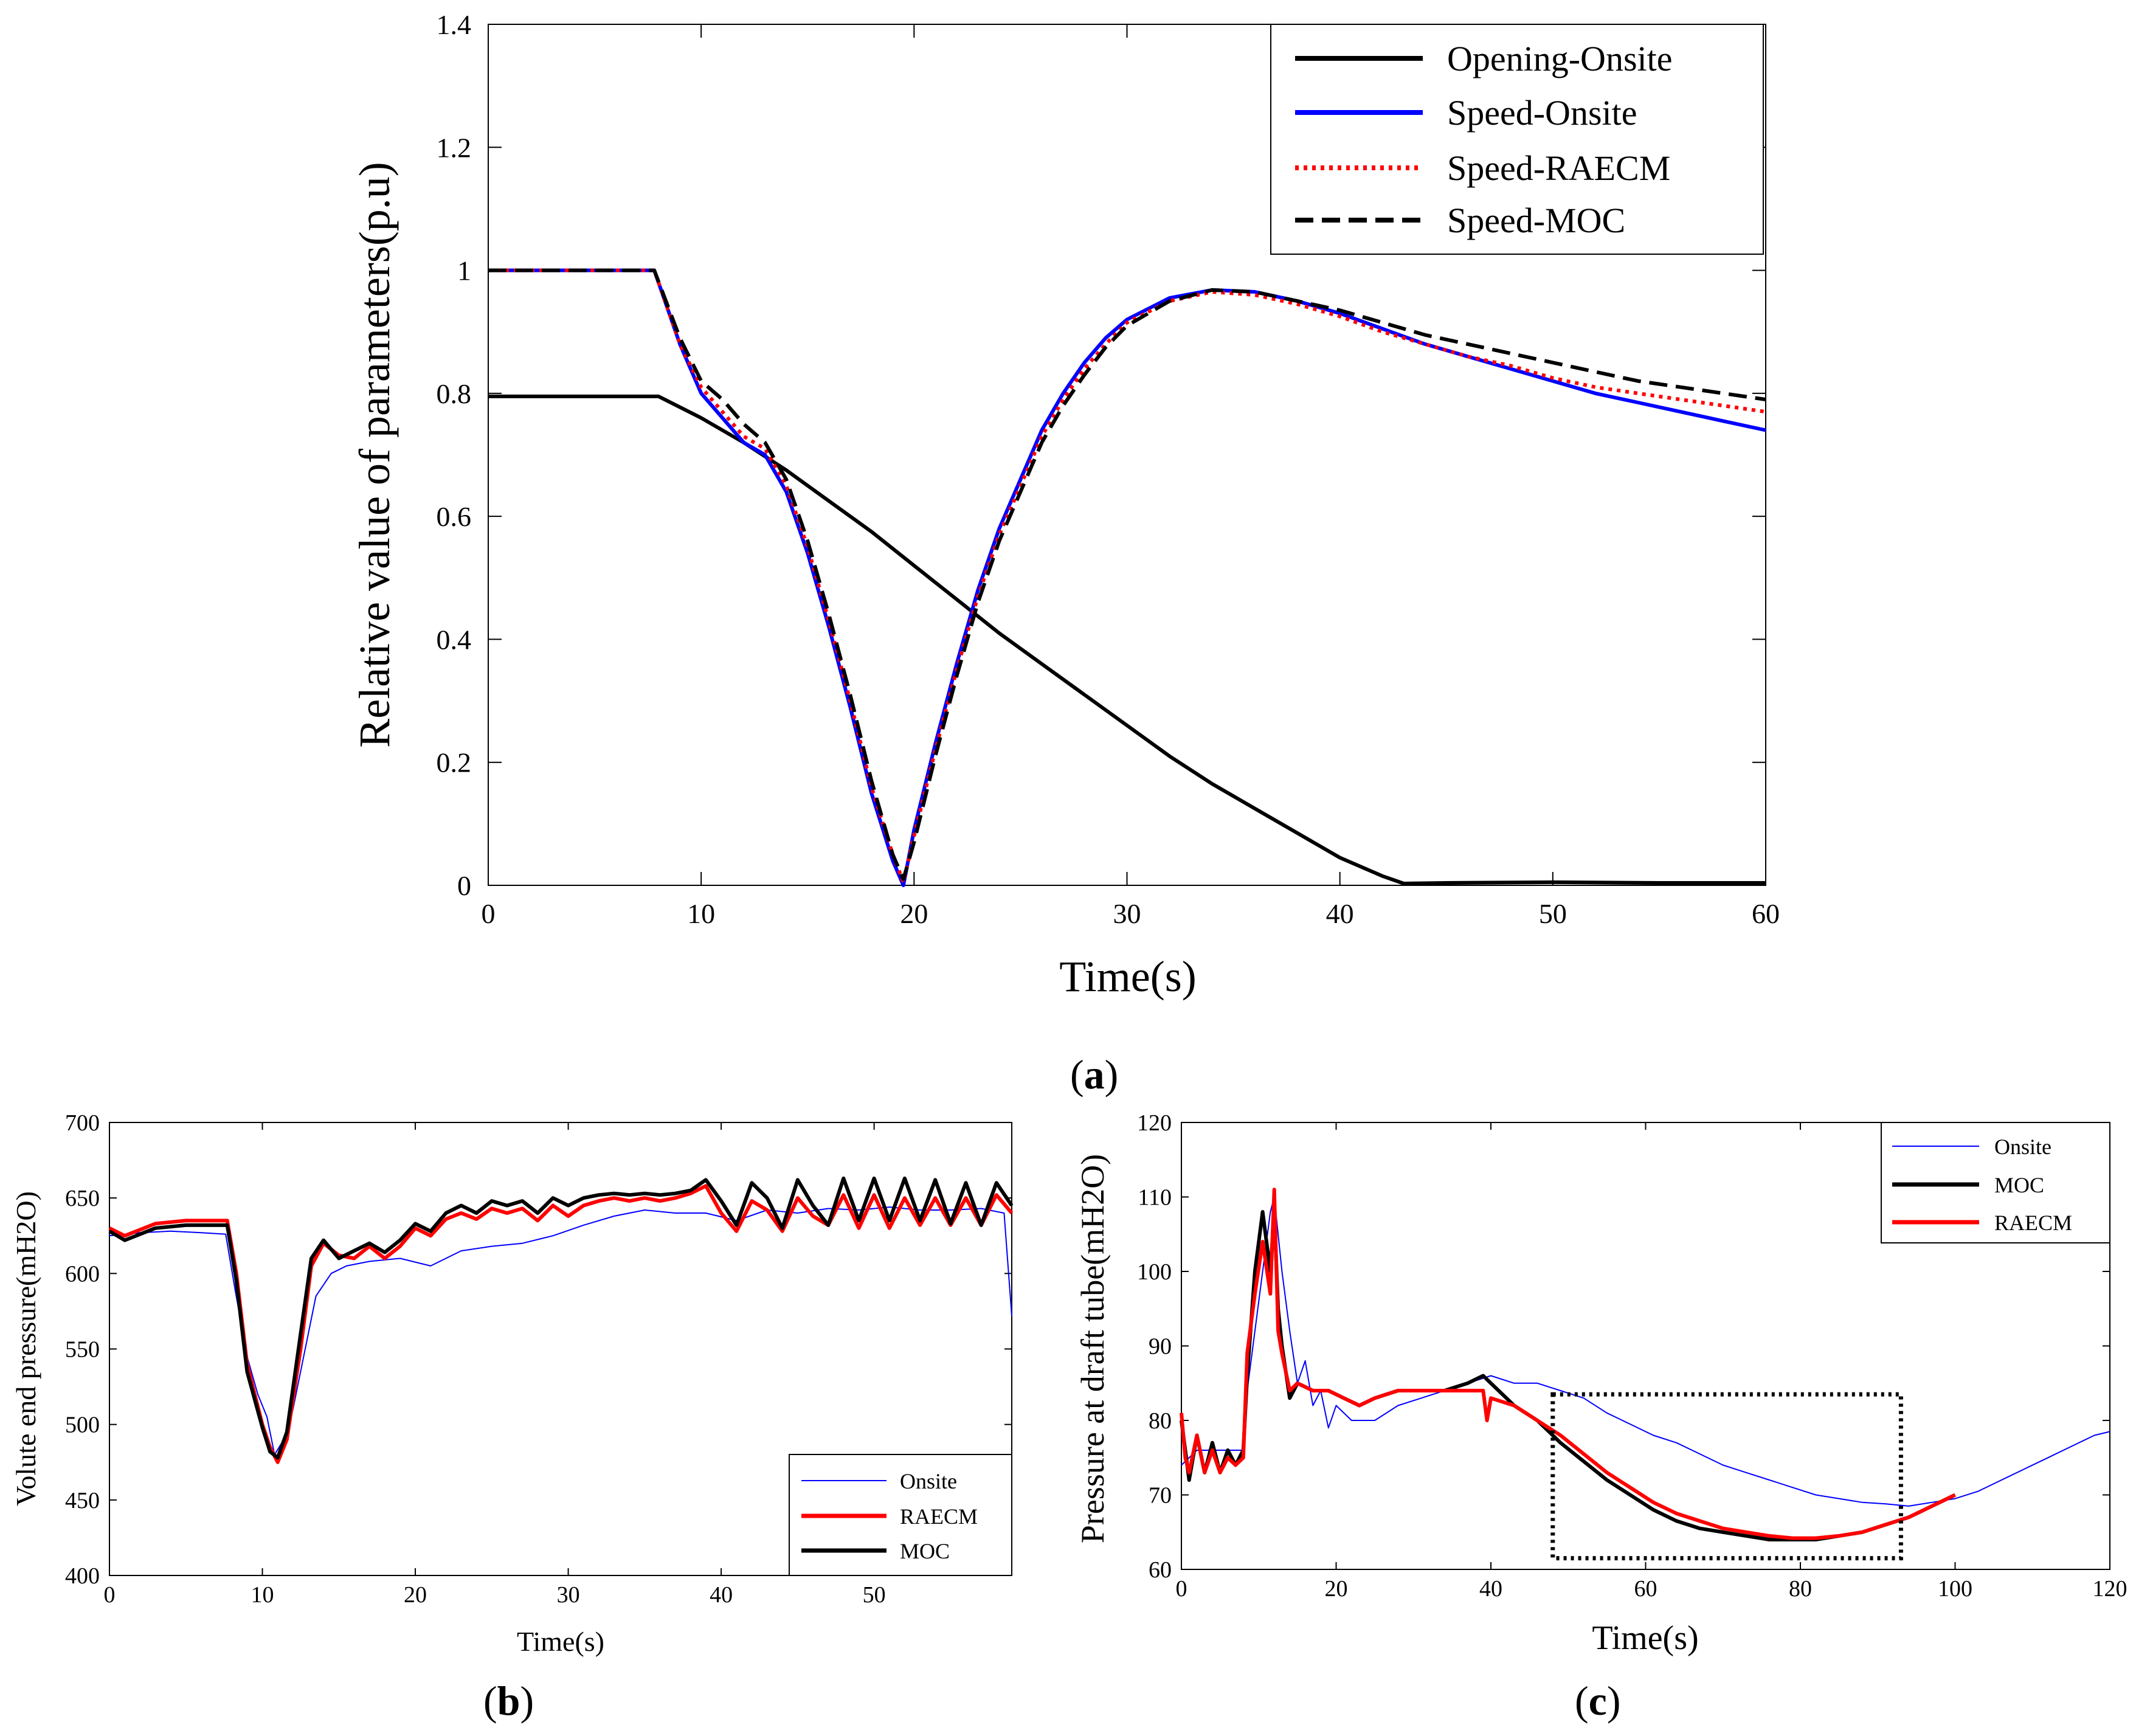  What do you see at coordinates (1560, 58) in the screenshot?
I see `chart-a-legend-label-opening-onsite: Opening-Onsite` at bounding box center [1560, 58].